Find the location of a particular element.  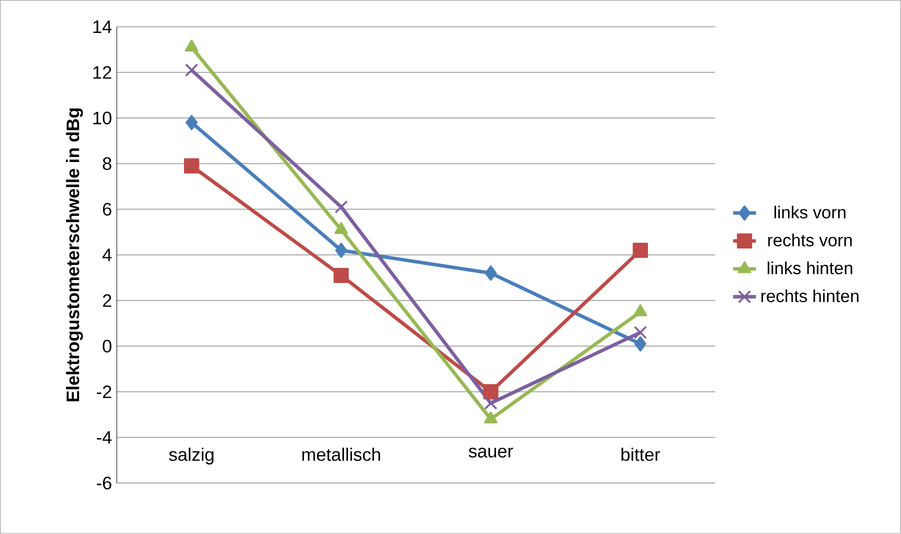

legend-label: rechts hinten is located at coordinates (809, 296).